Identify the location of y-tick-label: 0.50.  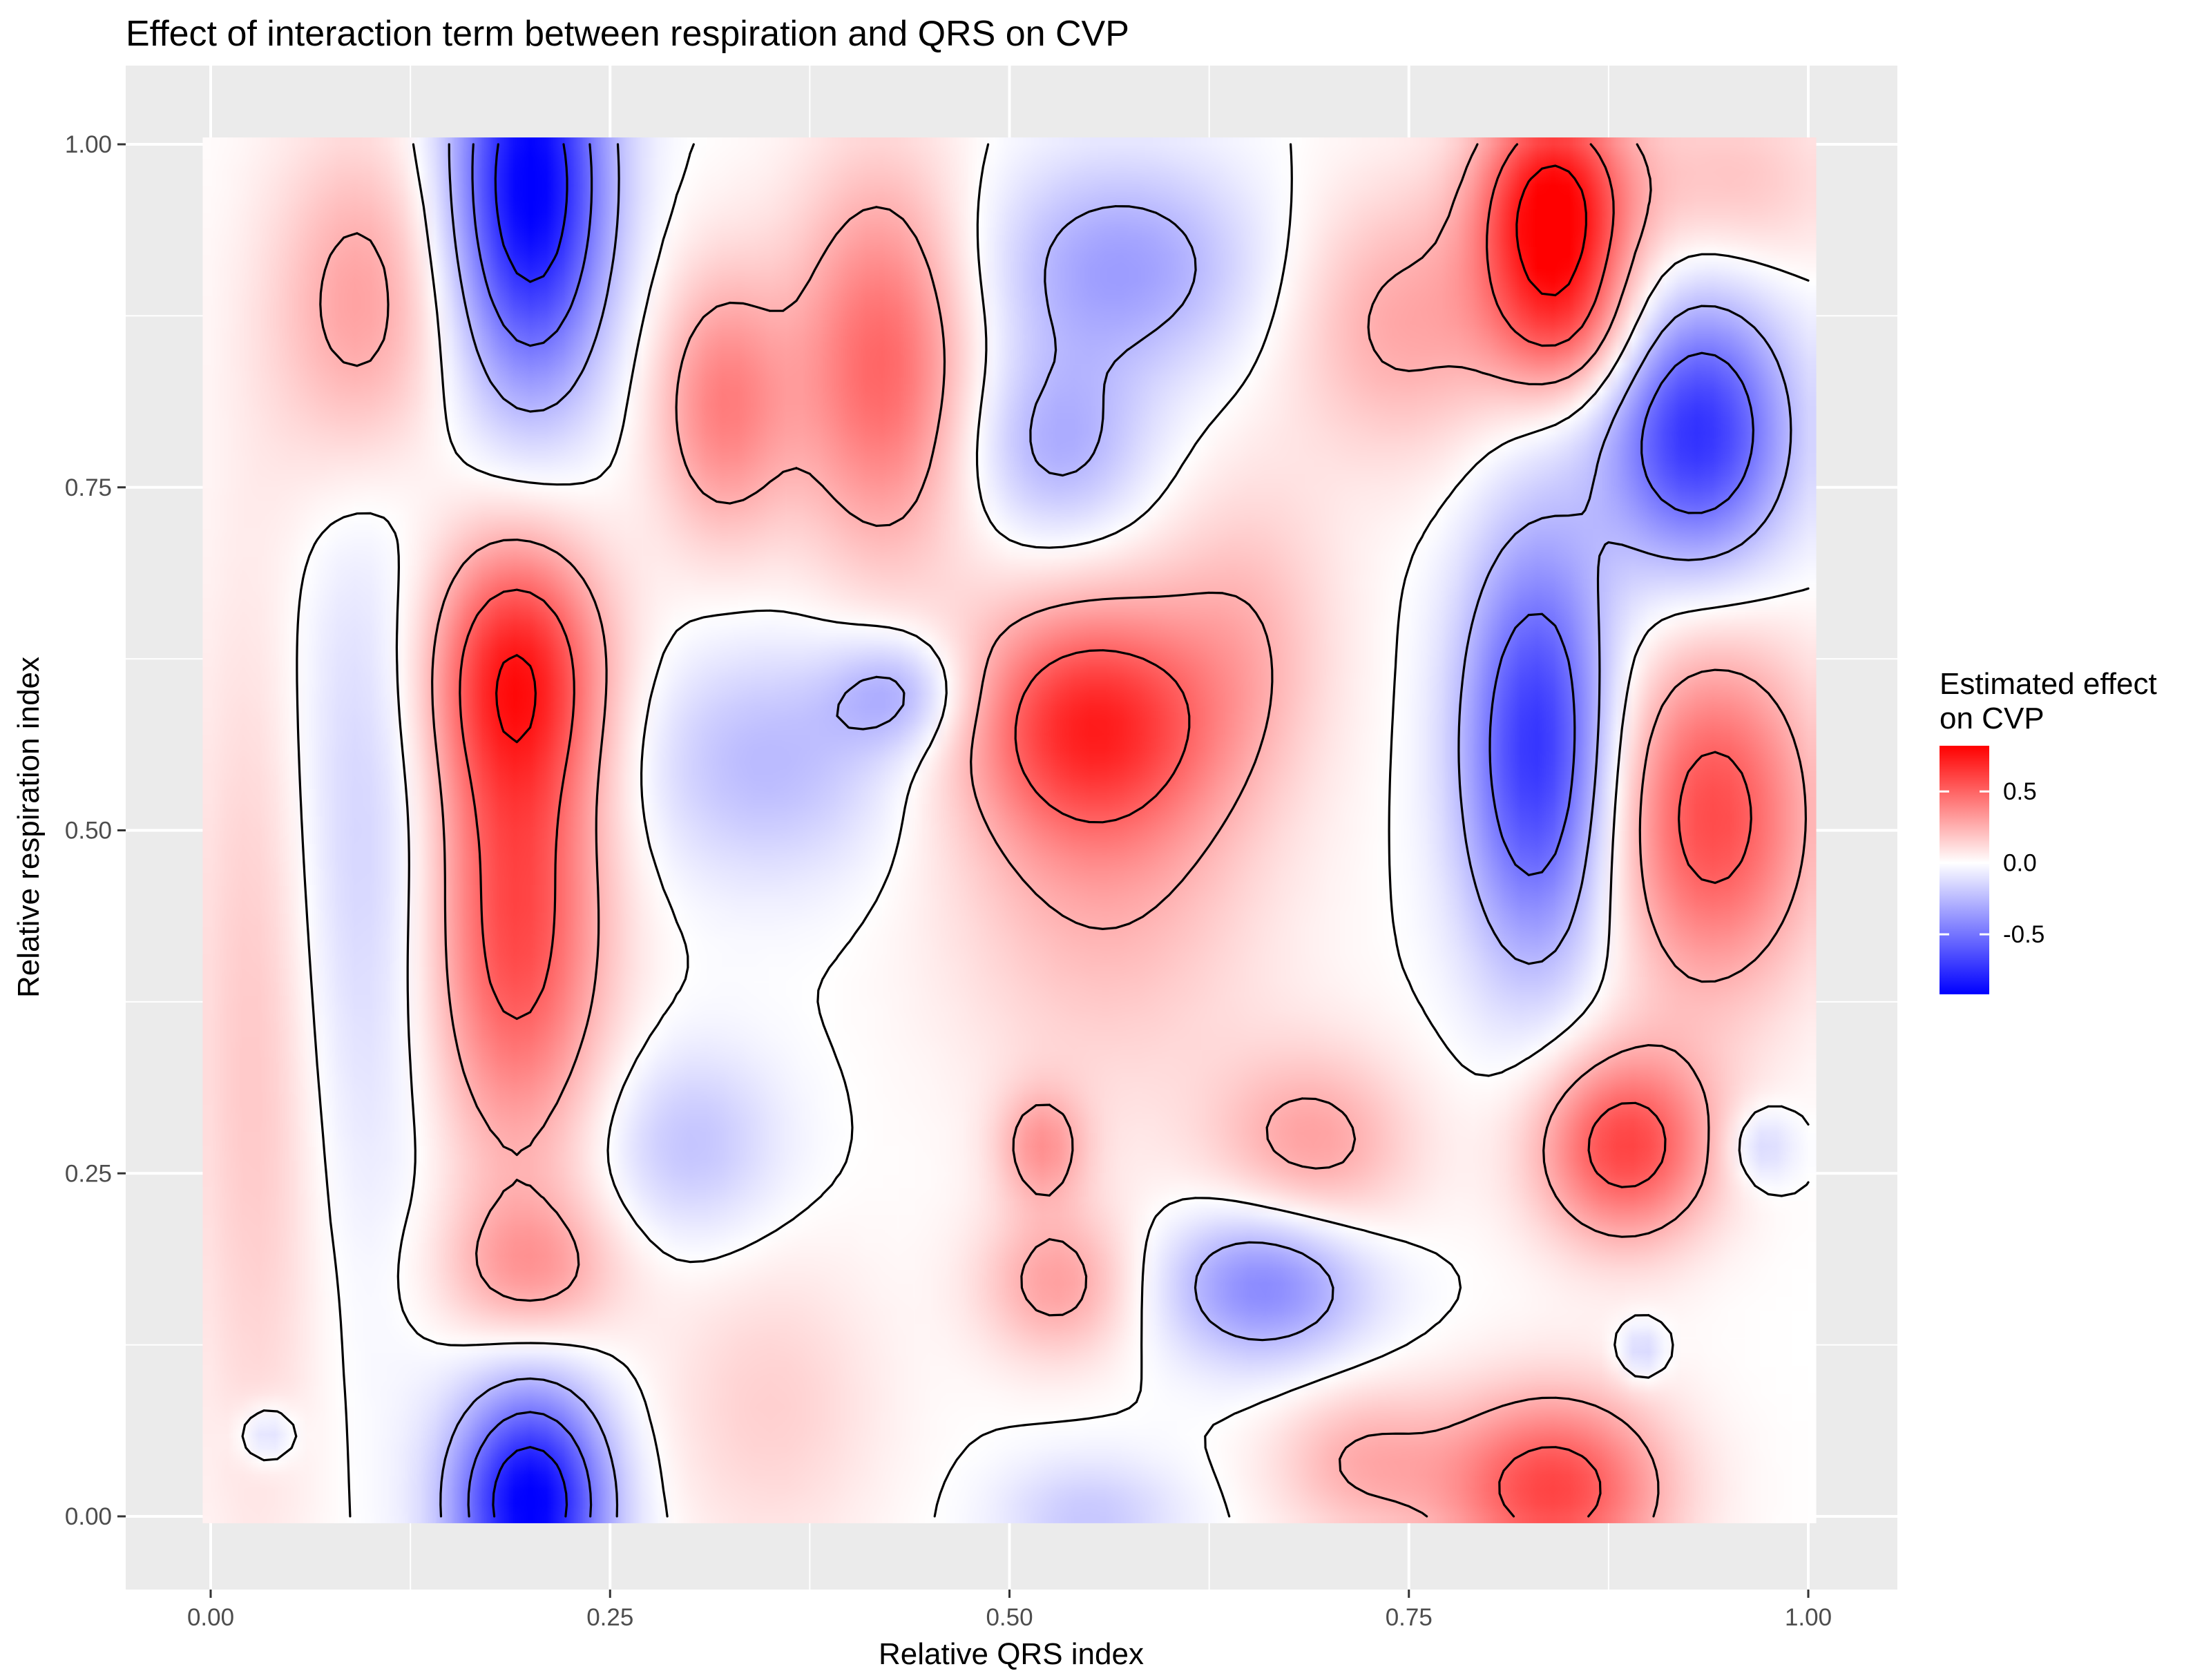
(88, 831).